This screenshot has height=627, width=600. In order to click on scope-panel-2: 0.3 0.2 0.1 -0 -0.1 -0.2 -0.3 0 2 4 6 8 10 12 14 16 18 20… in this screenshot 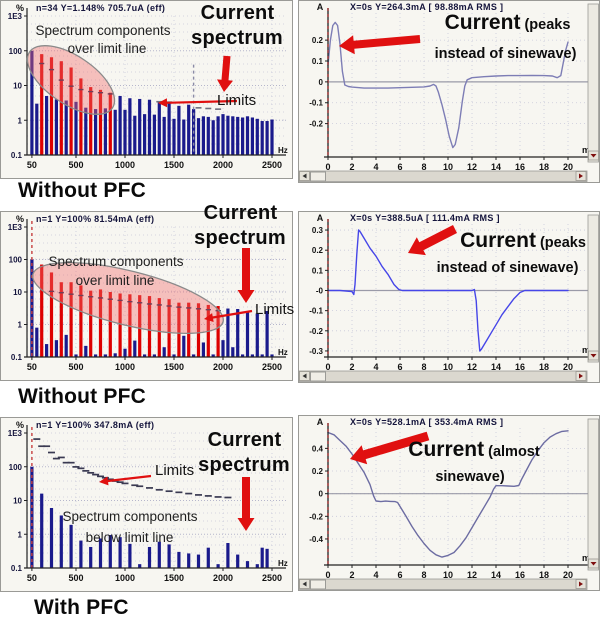, I will do `click(449, 297)`.